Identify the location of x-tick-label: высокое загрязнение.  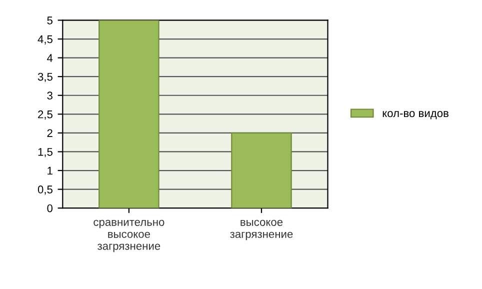
(261, 230).